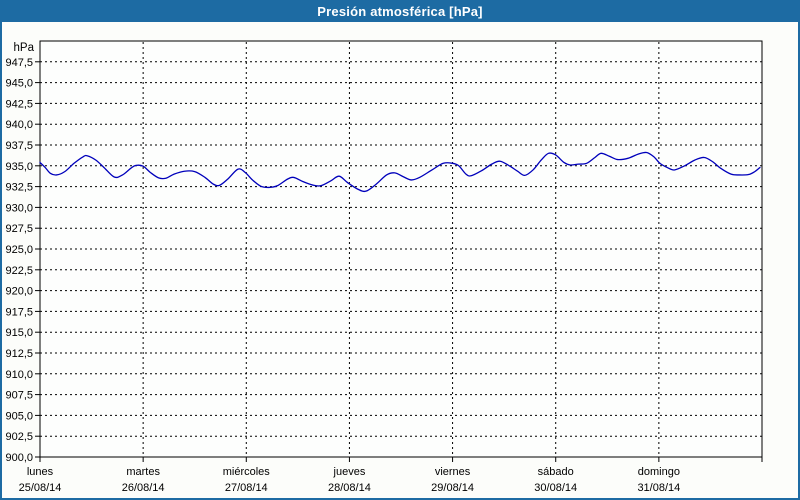 This screenshot has height=500, width=800. I want to click on y-axis-unit-label: hPa, so click(24, 48).